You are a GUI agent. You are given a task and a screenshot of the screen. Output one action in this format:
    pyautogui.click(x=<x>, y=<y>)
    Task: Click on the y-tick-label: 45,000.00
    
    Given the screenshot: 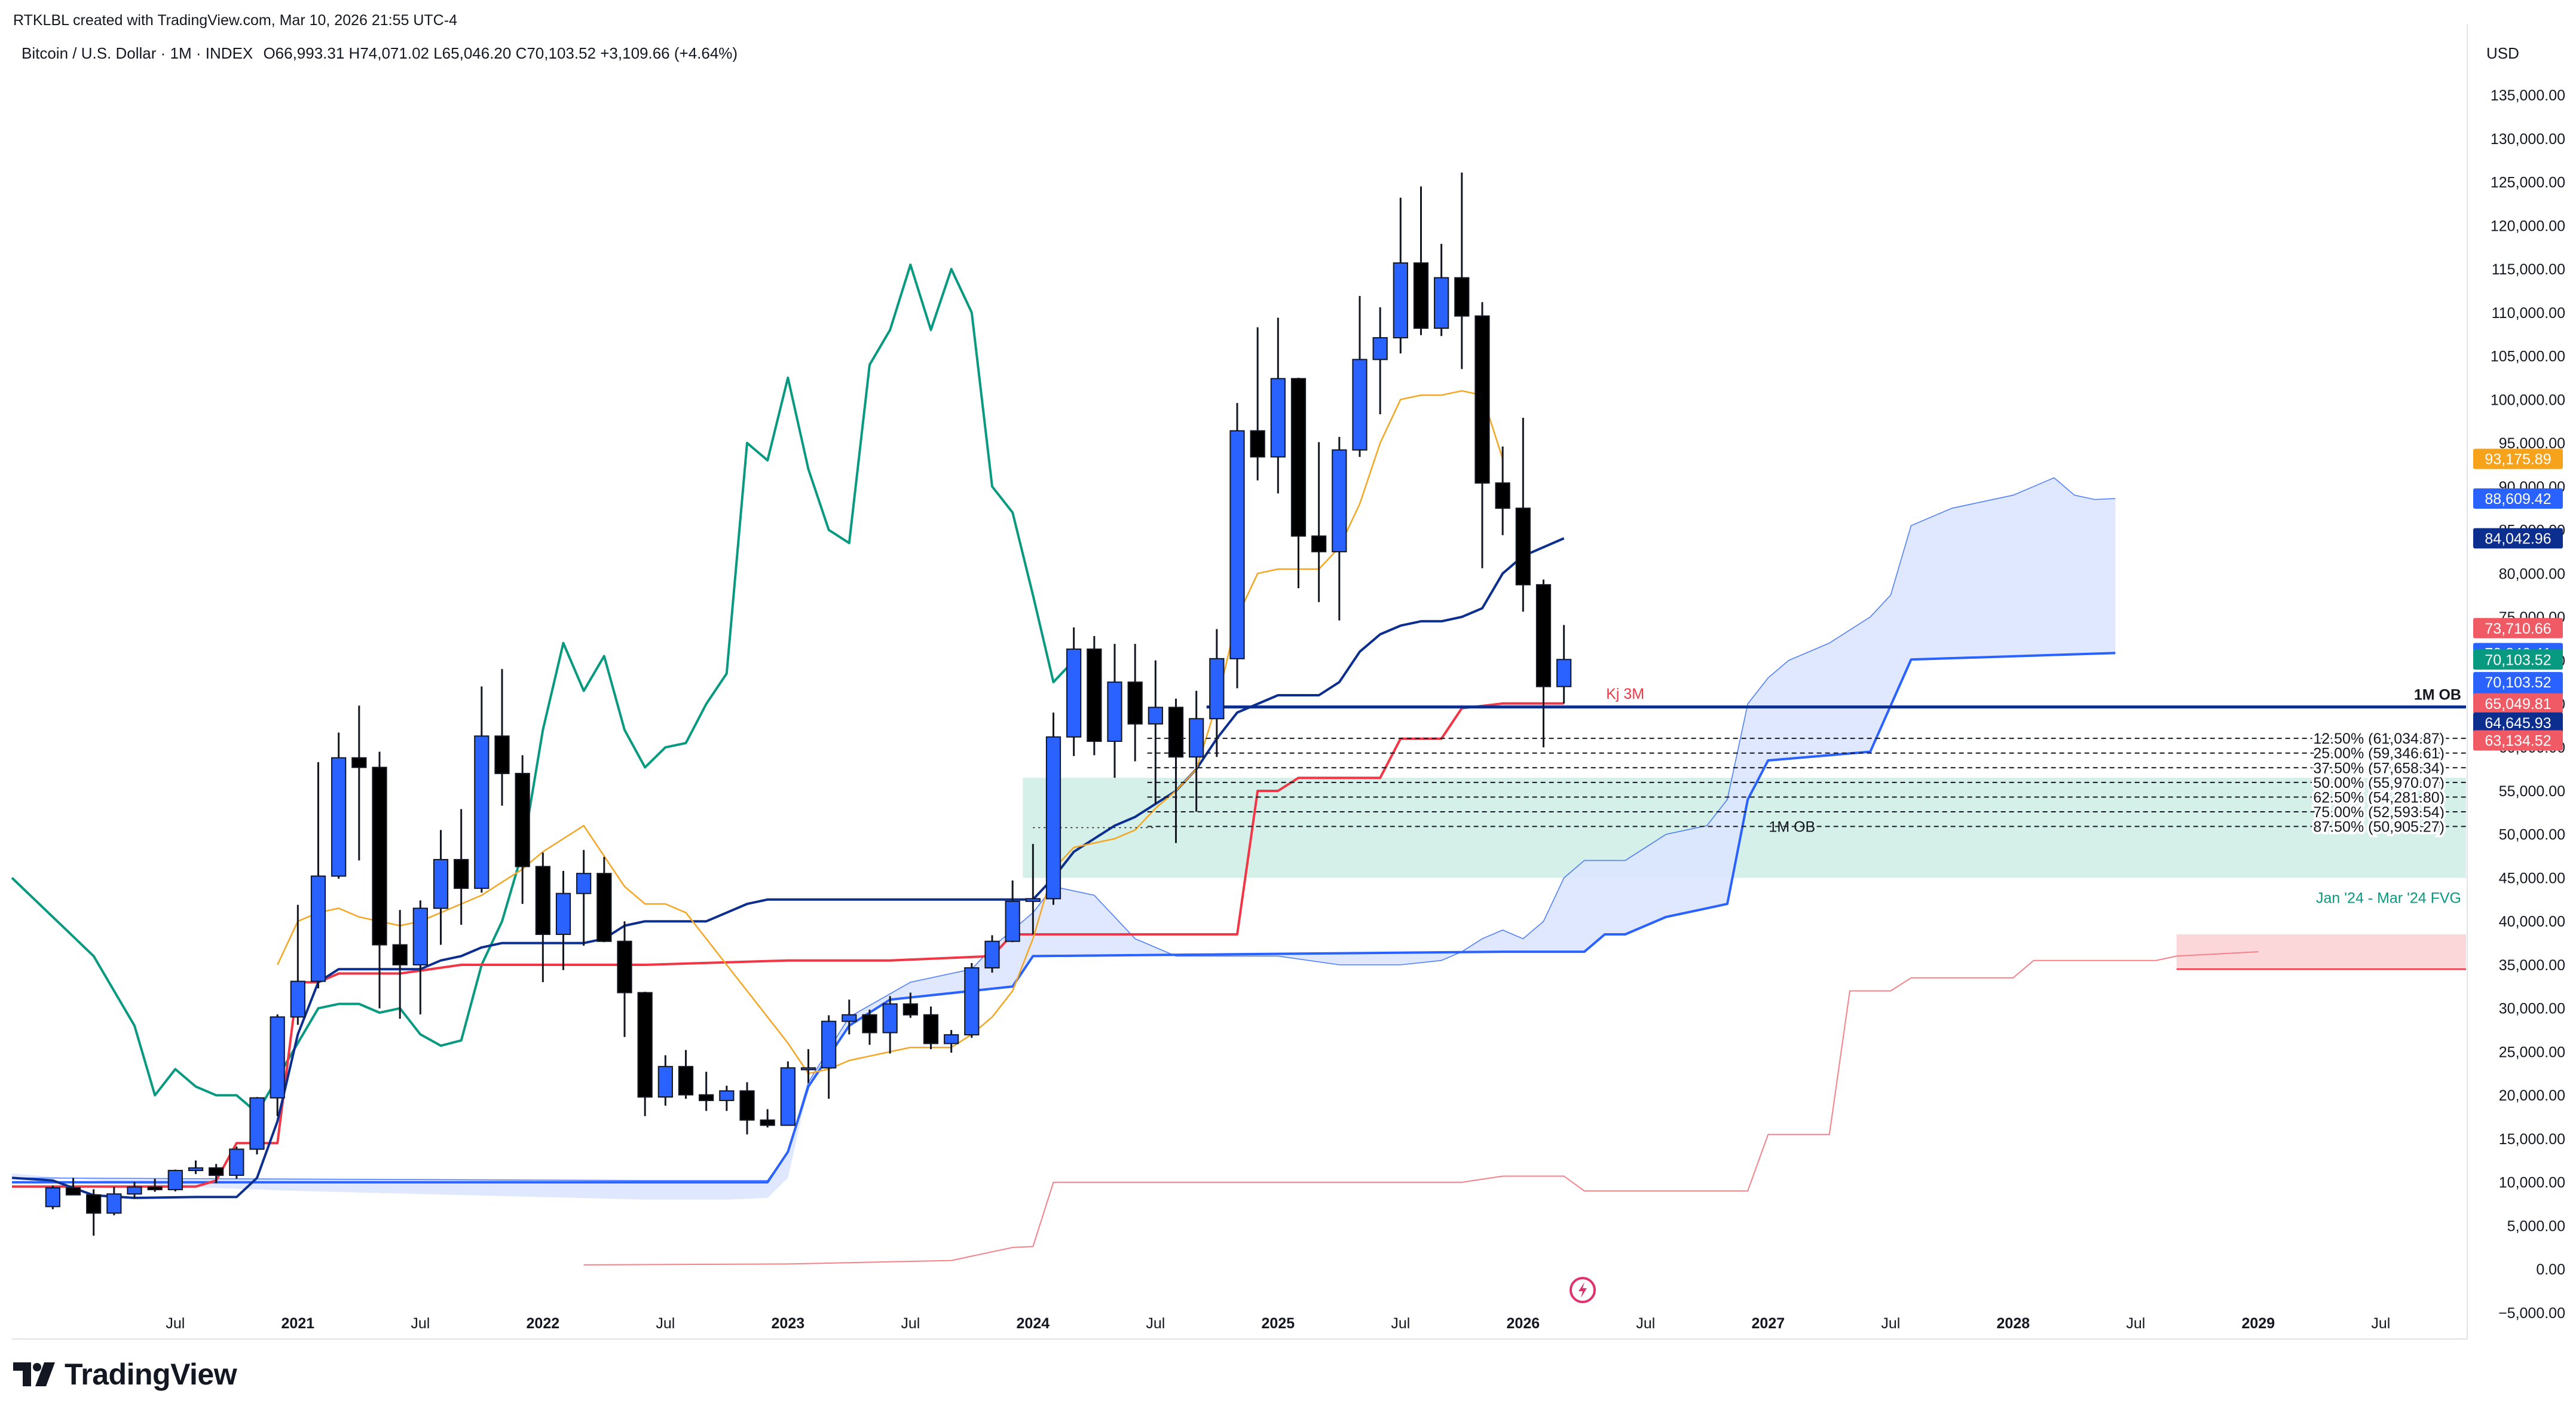 What is the action you would take?
    pyautogui.click(x=2532, y=879)
    